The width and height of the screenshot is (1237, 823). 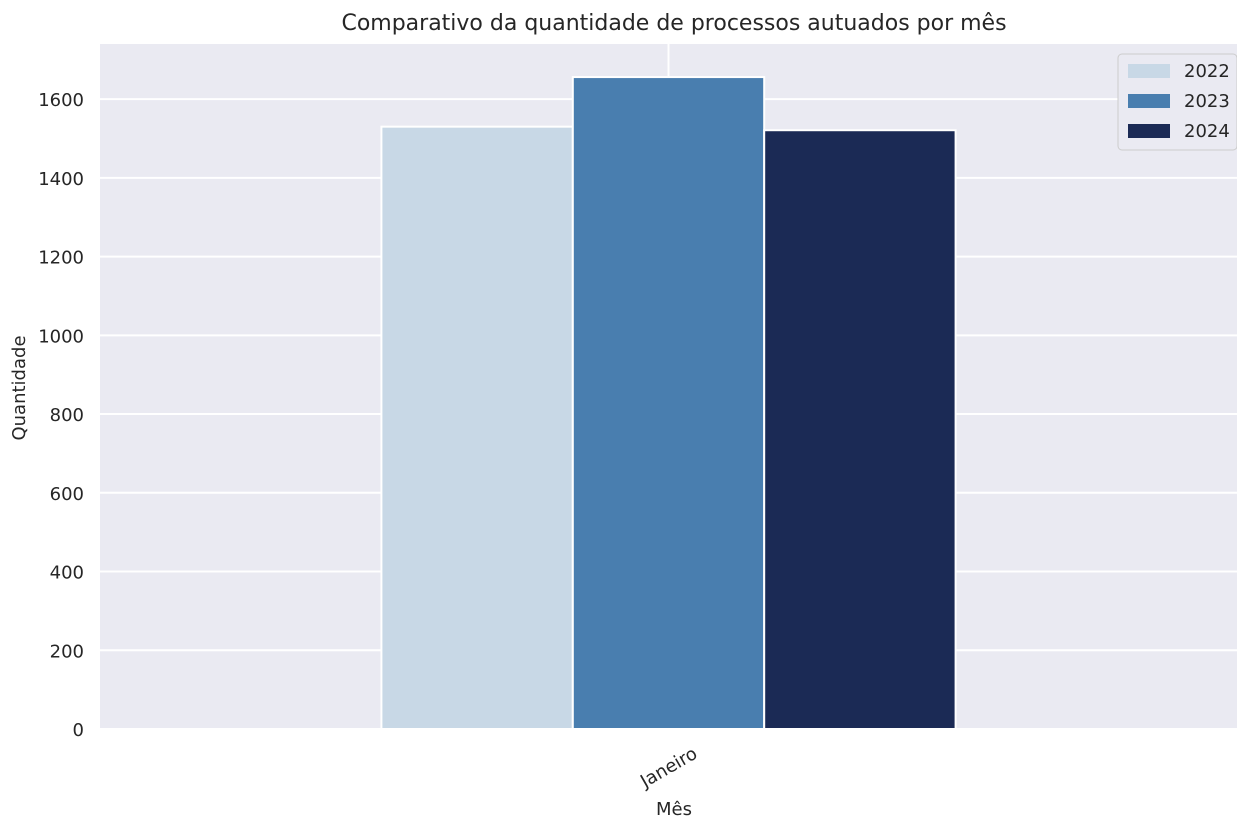 I want to click on legend-swatch-2023, so click(x=1149, y=101).